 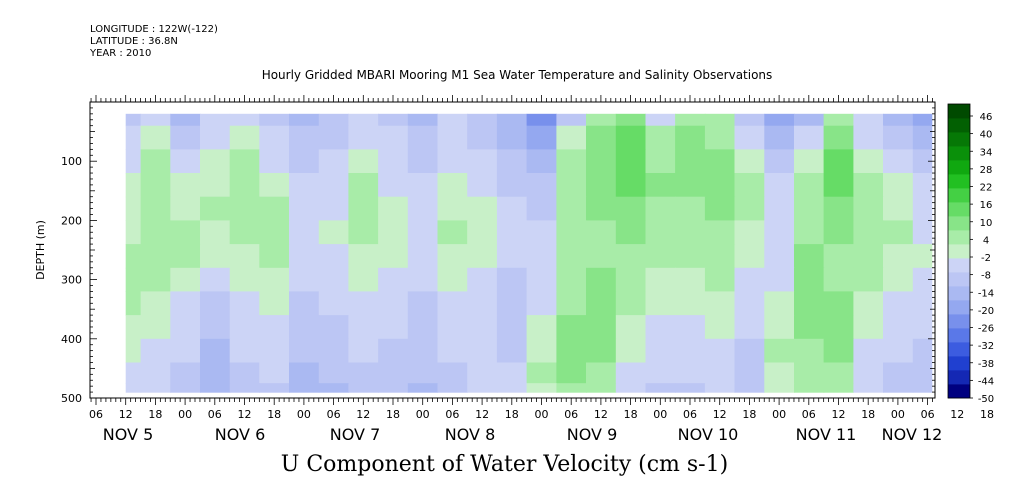 What do you see at coordinates (71, 398) in the screenshot?
I see `y-tick-label: 500` at bounding box center [71, 398].